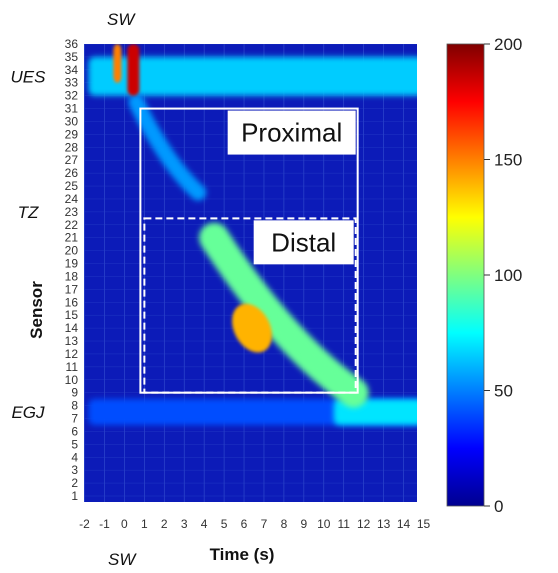  What do you see at coordinates (72, 186) in the screenshot?
I see `sensor-tick-label: 25` at bounding box center [72, 186].